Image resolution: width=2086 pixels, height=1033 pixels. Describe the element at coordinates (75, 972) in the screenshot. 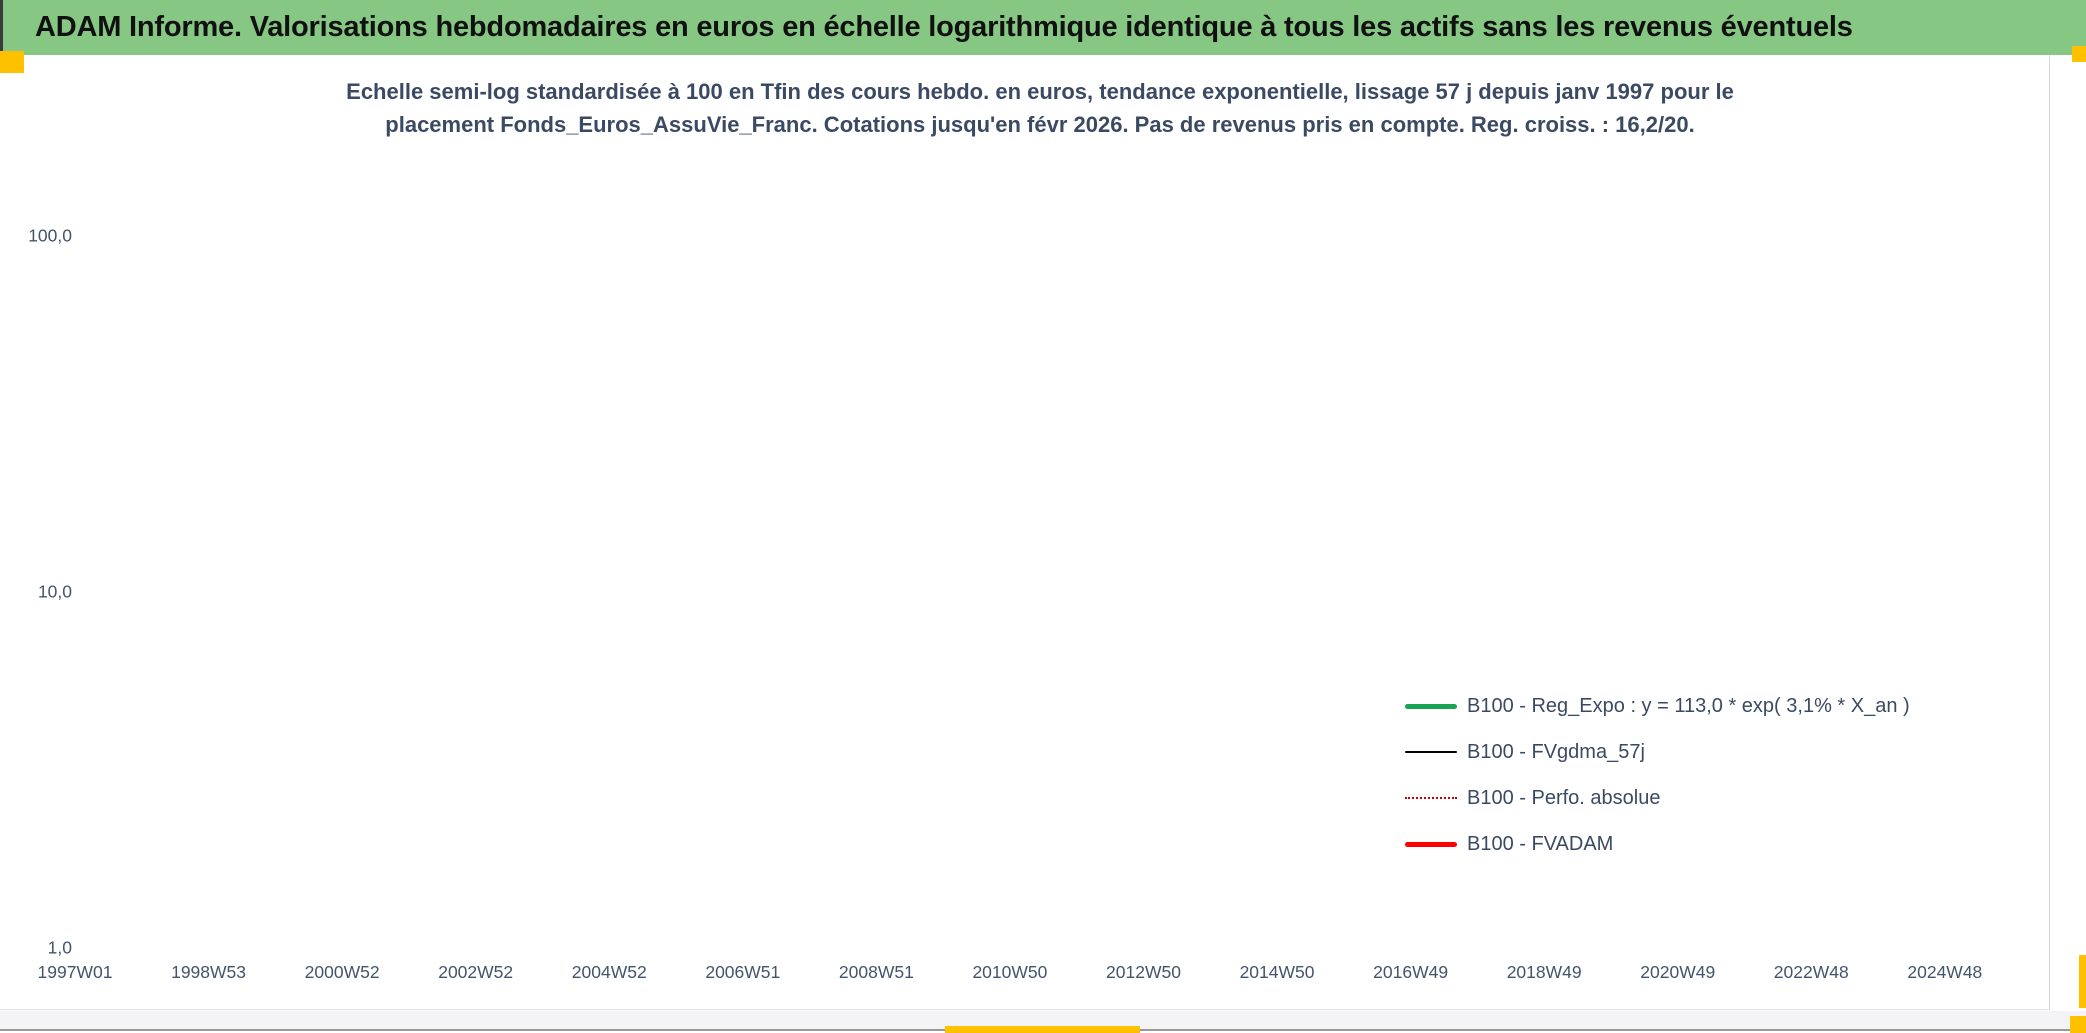

I see `x-tick-label: 1997W01` at that location.